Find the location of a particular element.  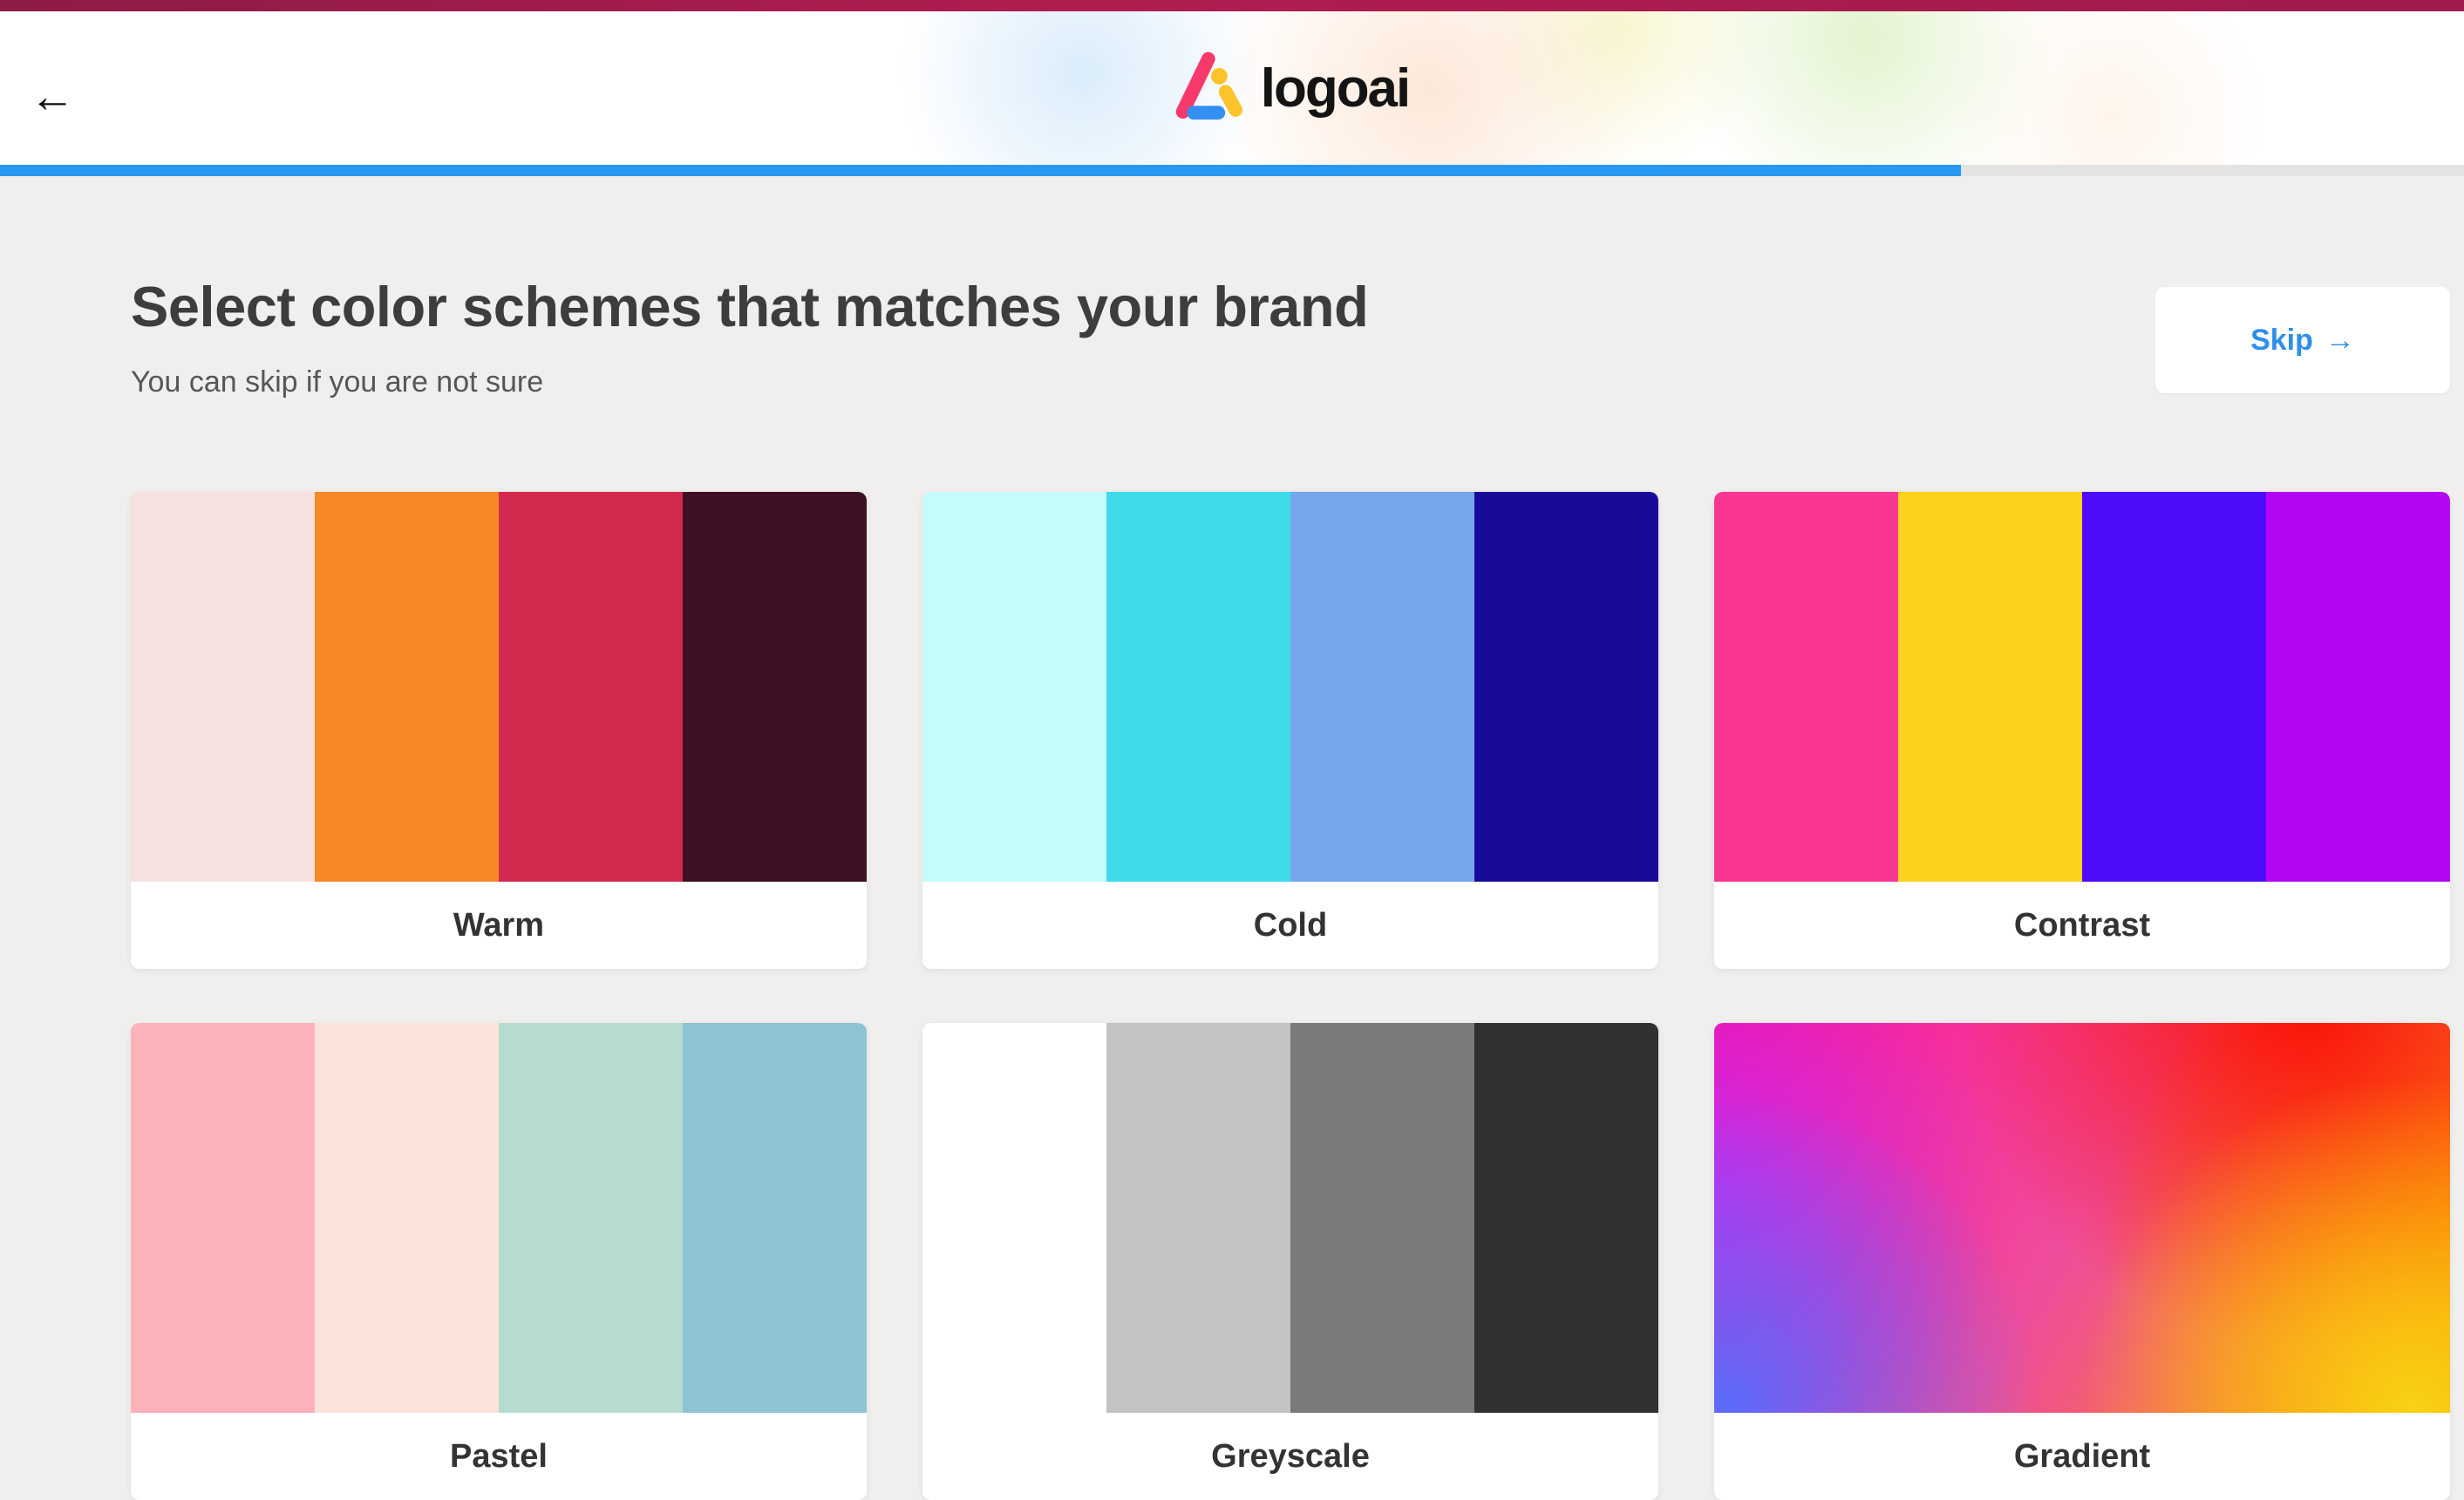

scheme-label: Pastel is located at coordinates (499, 1456).